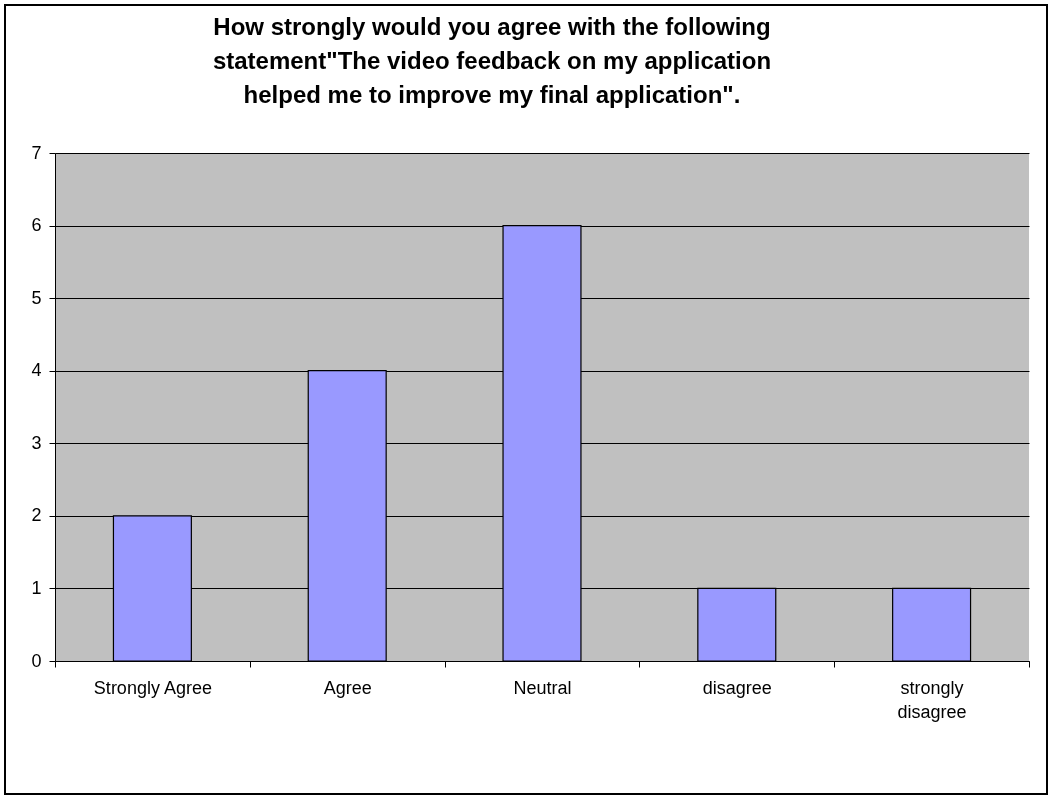  What do you see at coordinates (152, 687) in the screenshot?
I see `x-tick-label: Strongly Agree` at bounding box center [152, 687].